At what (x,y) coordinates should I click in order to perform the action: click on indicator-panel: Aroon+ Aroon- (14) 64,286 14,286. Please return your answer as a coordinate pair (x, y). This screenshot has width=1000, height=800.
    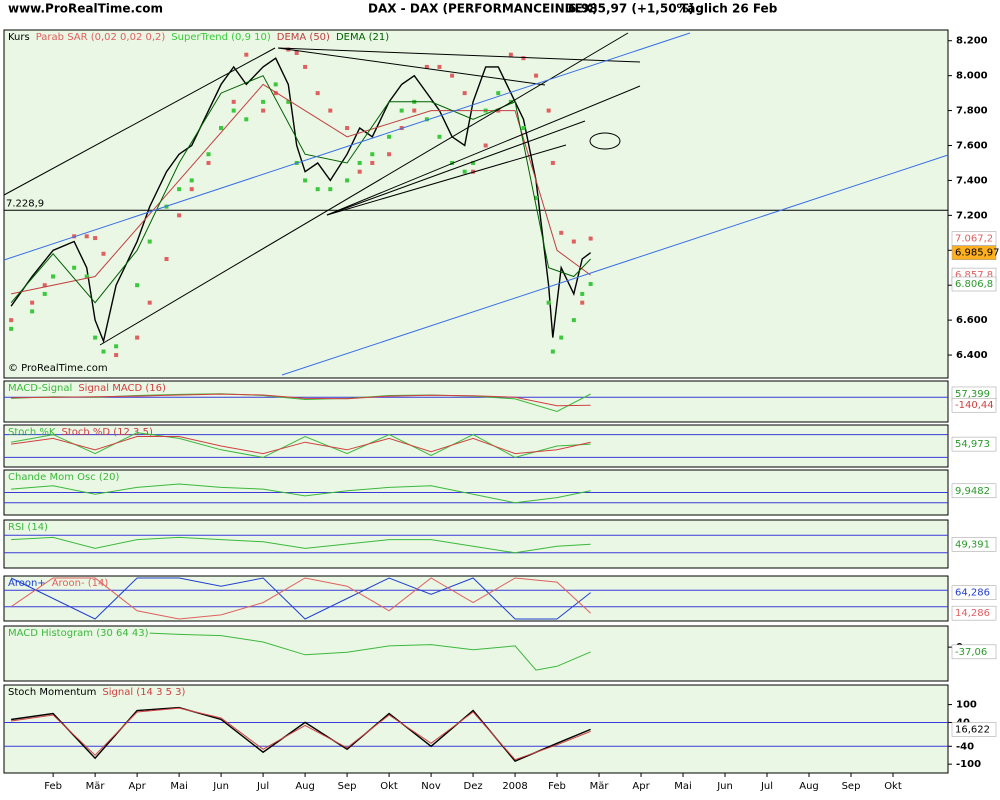
    Looking at the image, I should click on (500, 598).